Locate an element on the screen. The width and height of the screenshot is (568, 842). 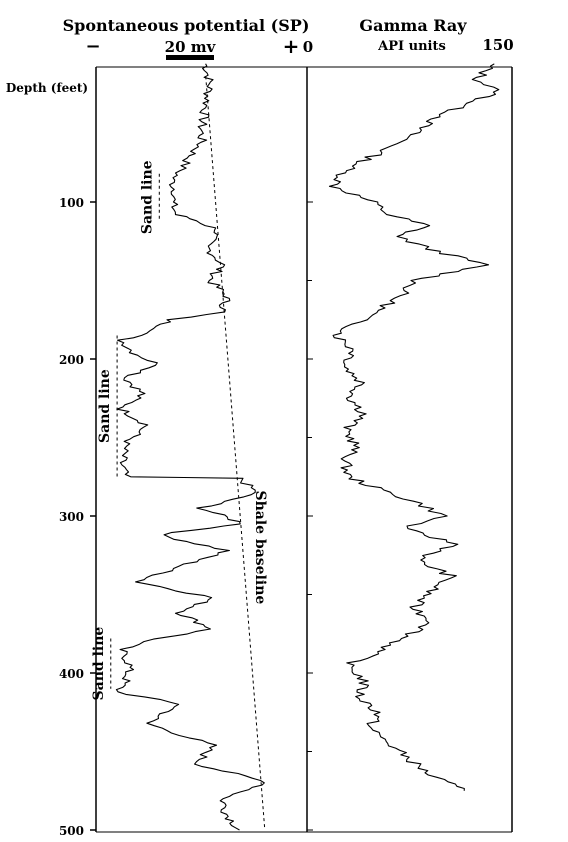
sp-title: Spontaneous potential (SP) is located at coordinates (186, 25).